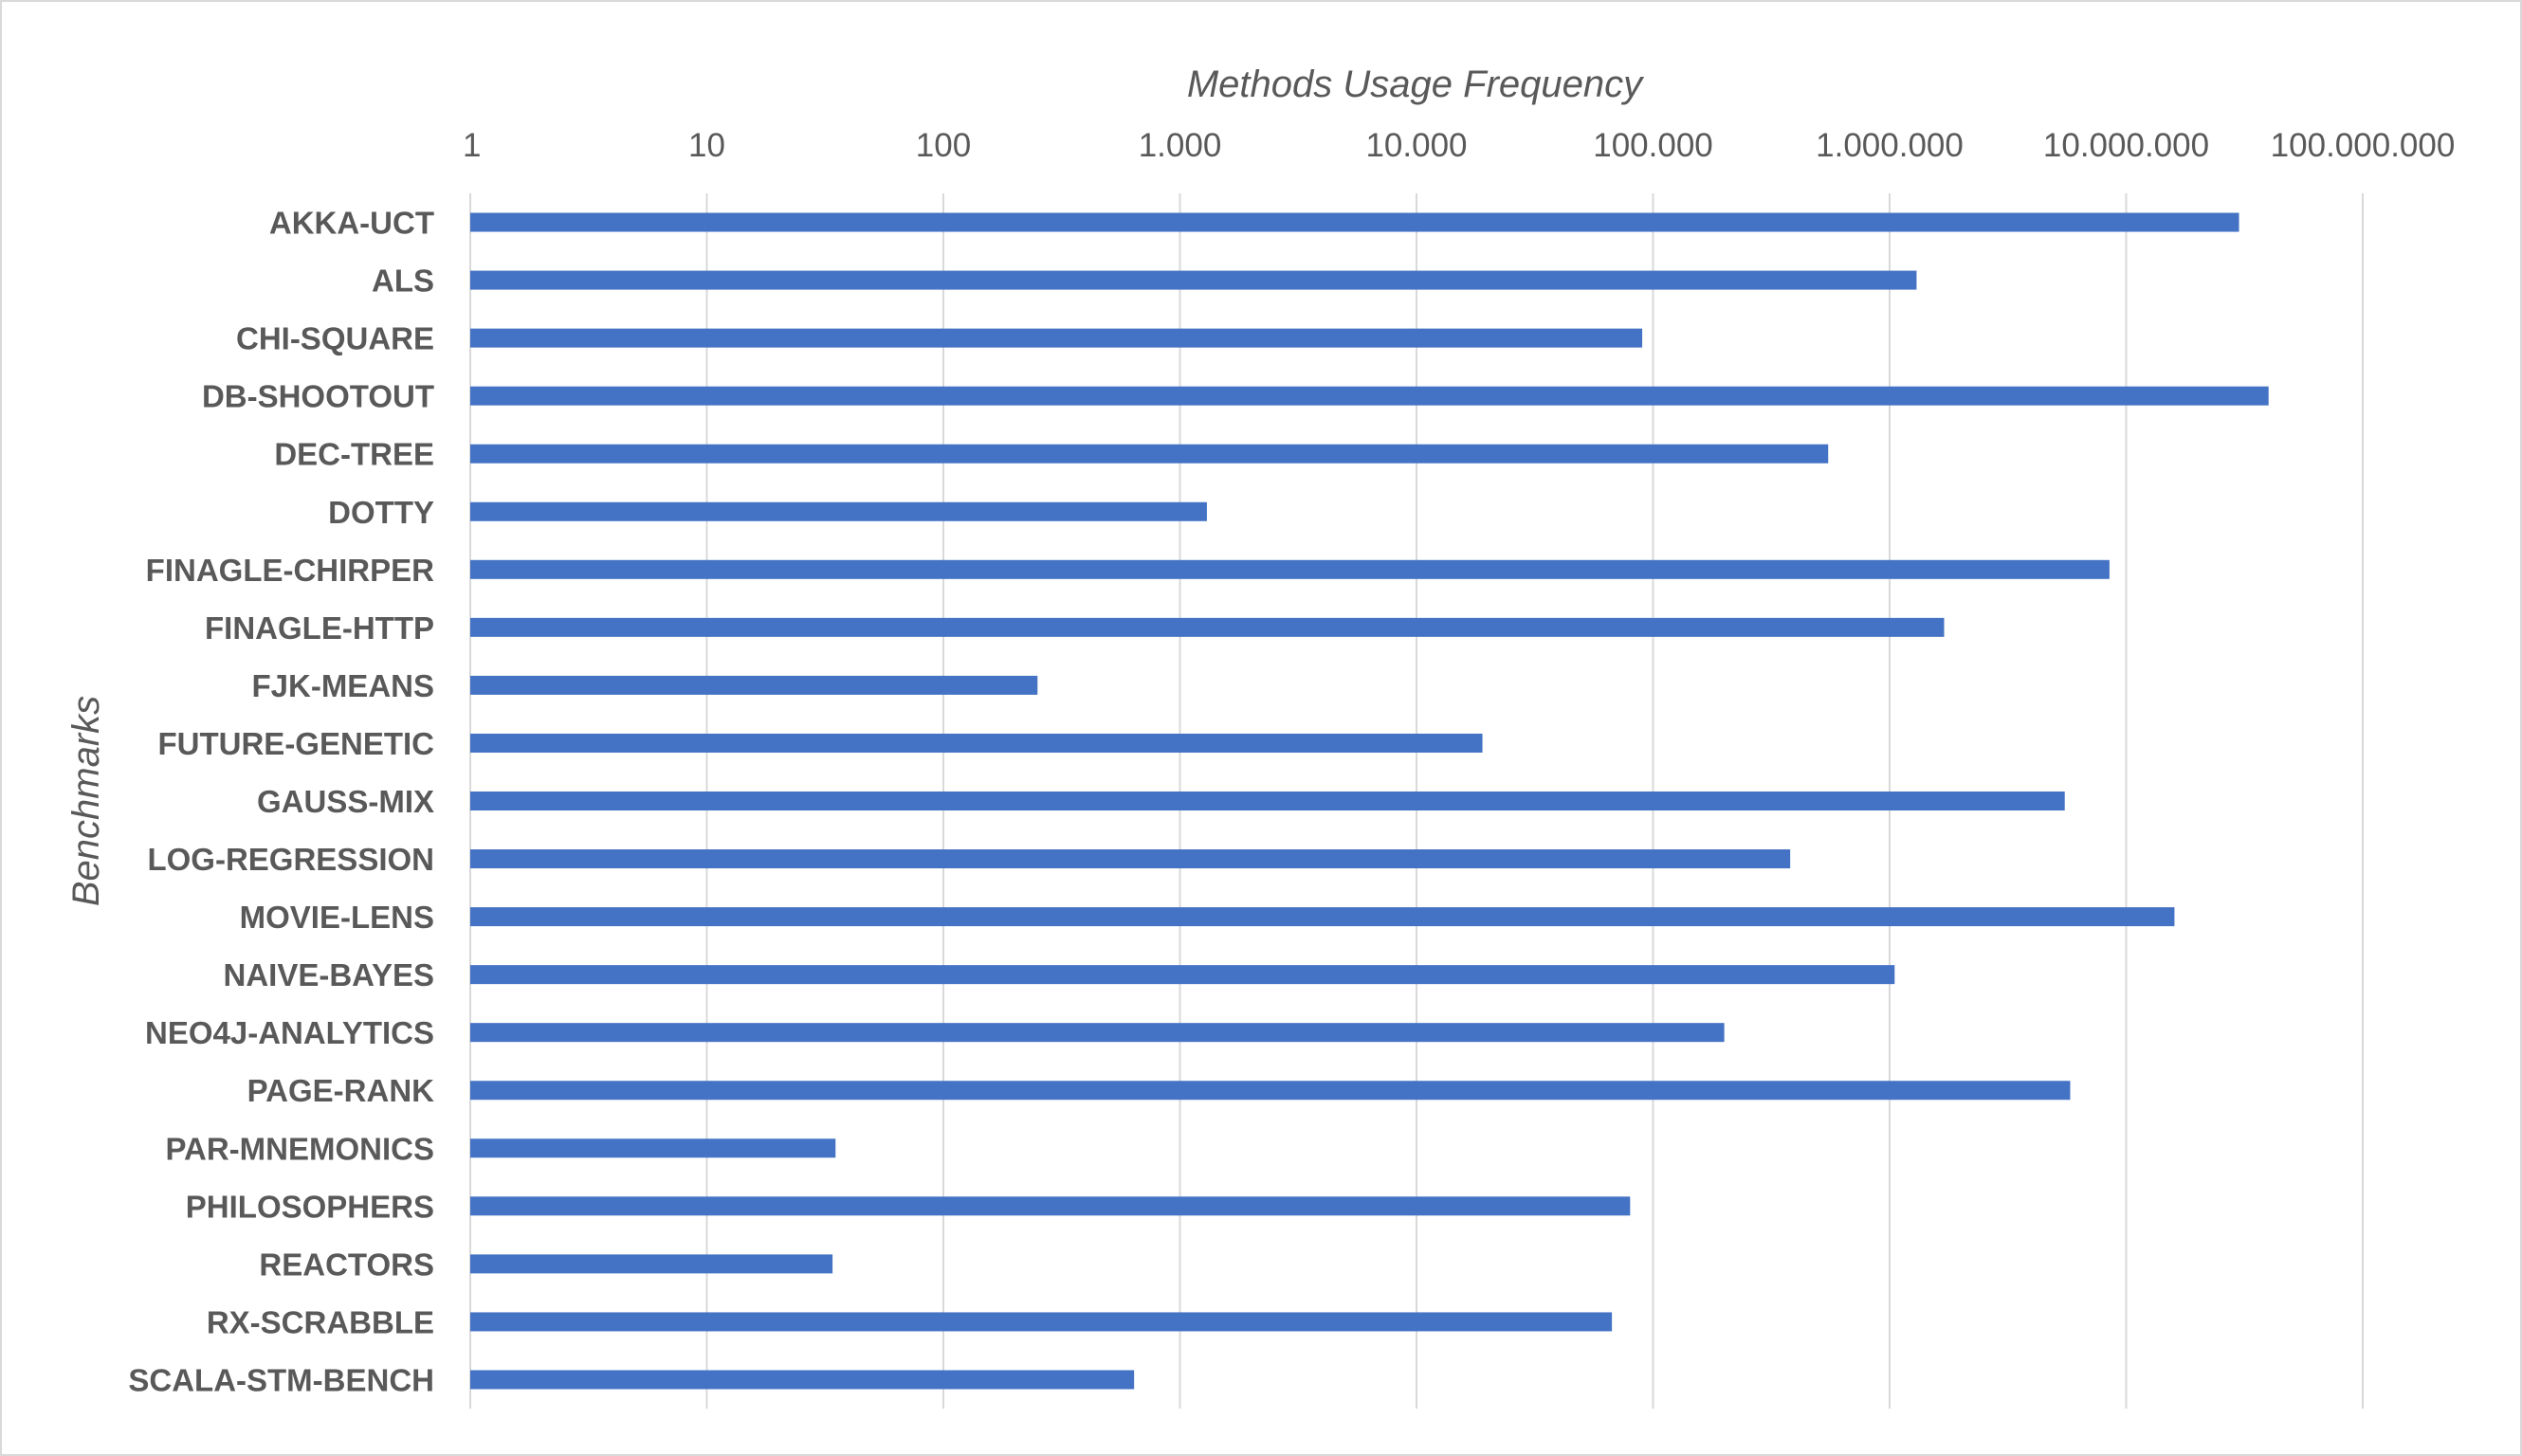  What do you see at coordinates (281, 1379) in the screenshot?
I see `category-label-scala-stm-bench: SCALA-STM-BENCH` at bounding box center [281, 1379].